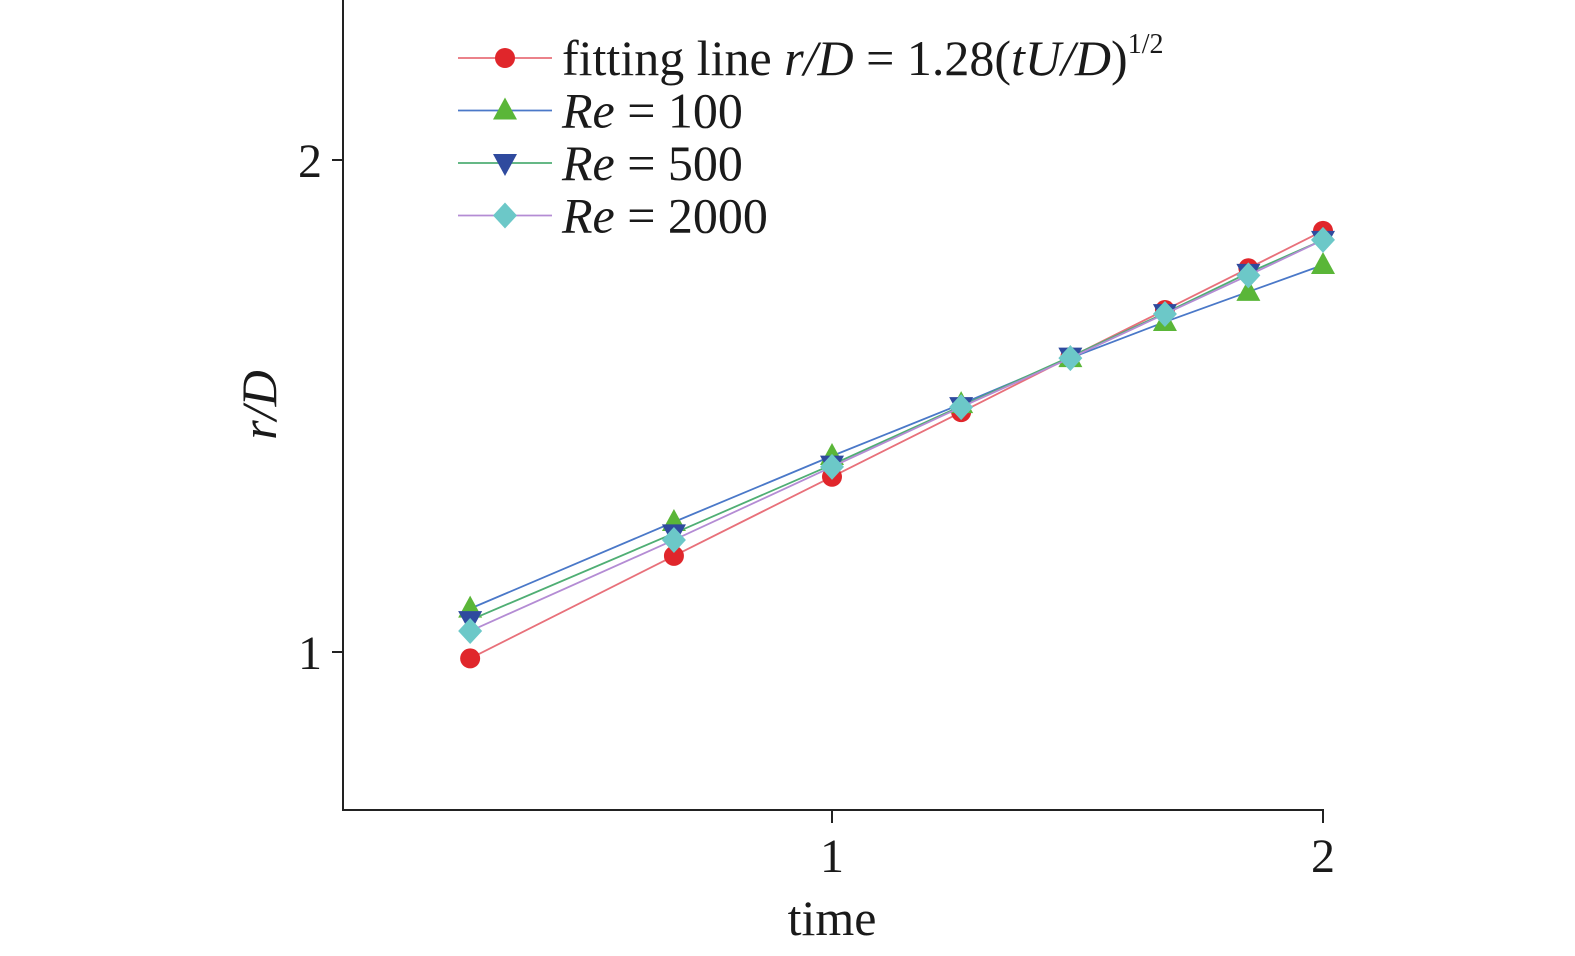  What do you see at coordinates (1119, 58) in the screenshot?
I see `legend-label-part: )` at bounding box center [1119, 58].